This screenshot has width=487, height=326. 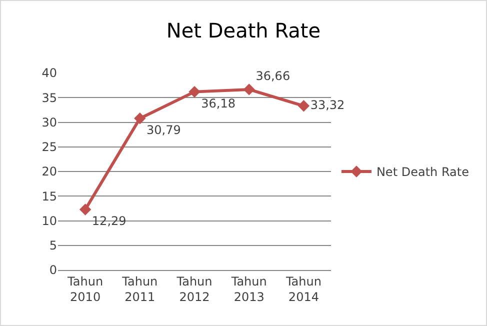 I want to click on y-tick-label: 20, so click(x=49, y=171).